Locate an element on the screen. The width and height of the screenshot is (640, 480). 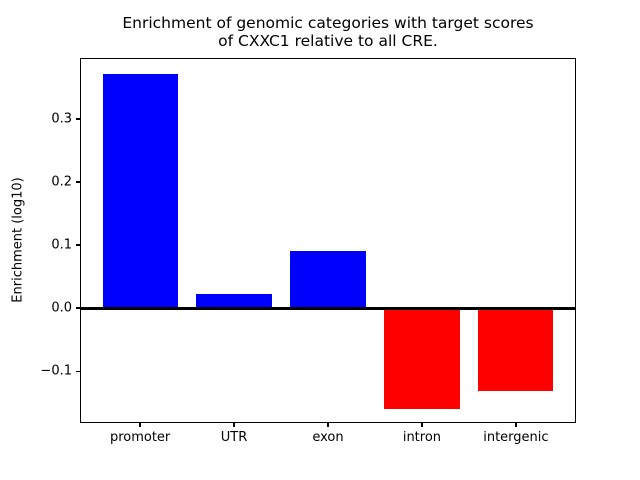
x-tick-label-intergenic: intergenic is located at coordinates (516, 437).